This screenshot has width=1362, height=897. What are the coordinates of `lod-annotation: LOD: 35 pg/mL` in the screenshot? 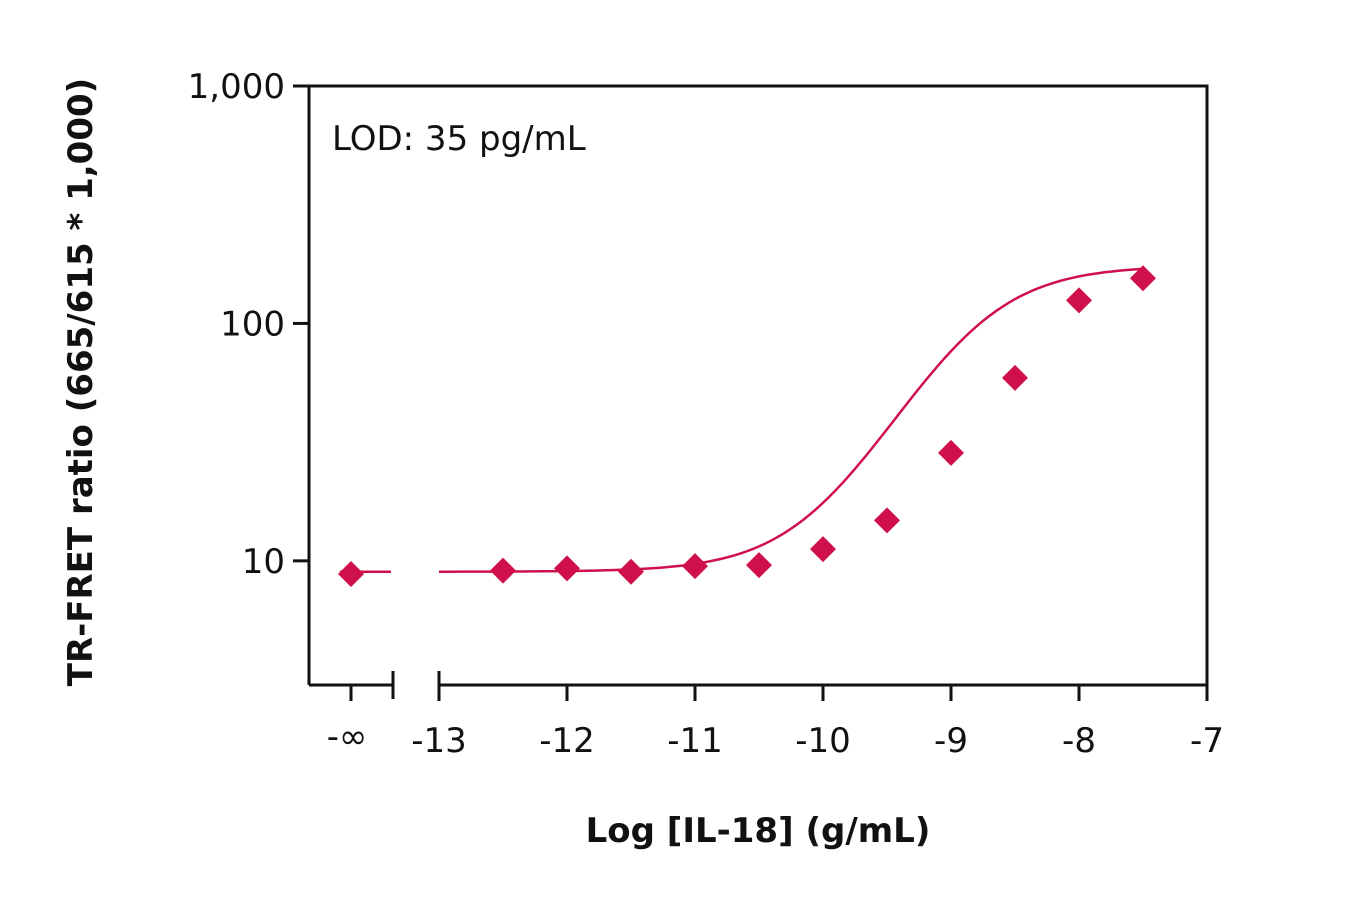 It's located at (459, 139).